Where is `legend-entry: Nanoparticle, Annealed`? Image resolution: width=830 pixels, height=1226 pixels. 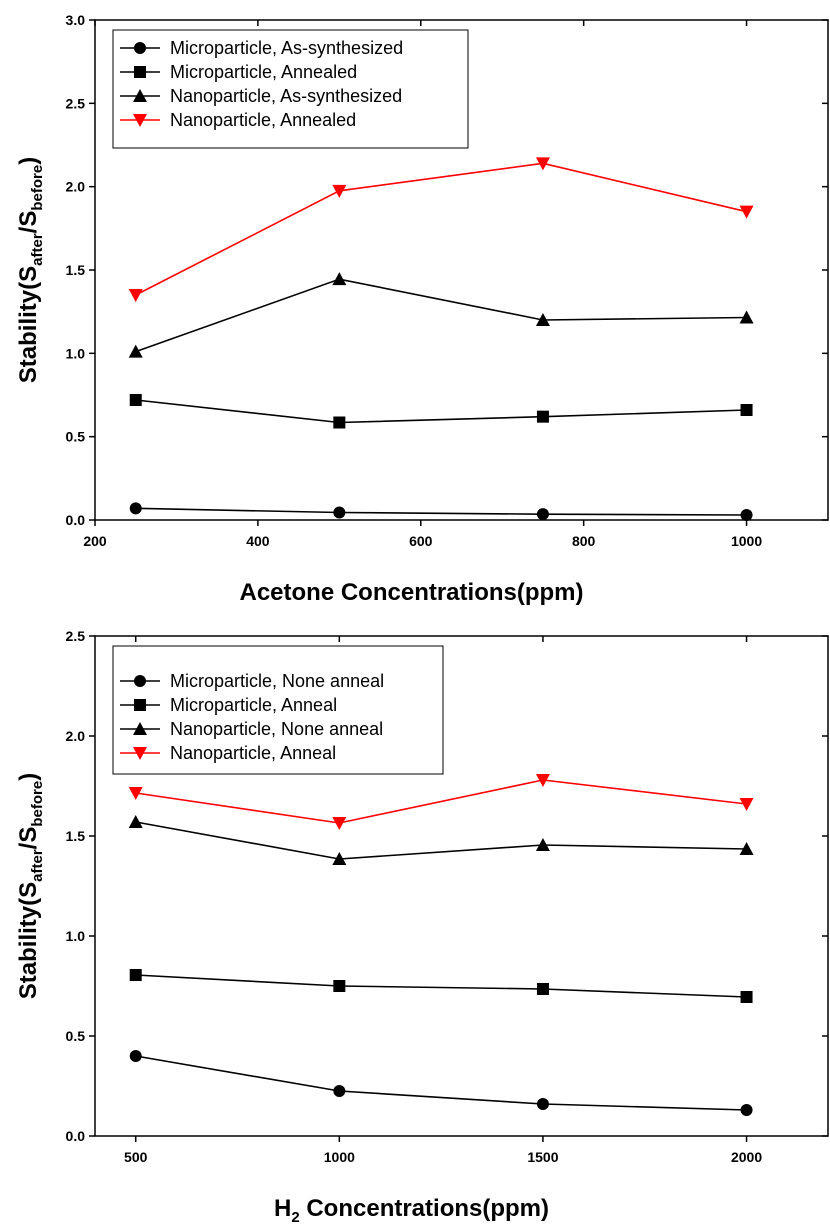 legend-entry: Nanoparticle, Annealed is located at coordinates (263, 120).